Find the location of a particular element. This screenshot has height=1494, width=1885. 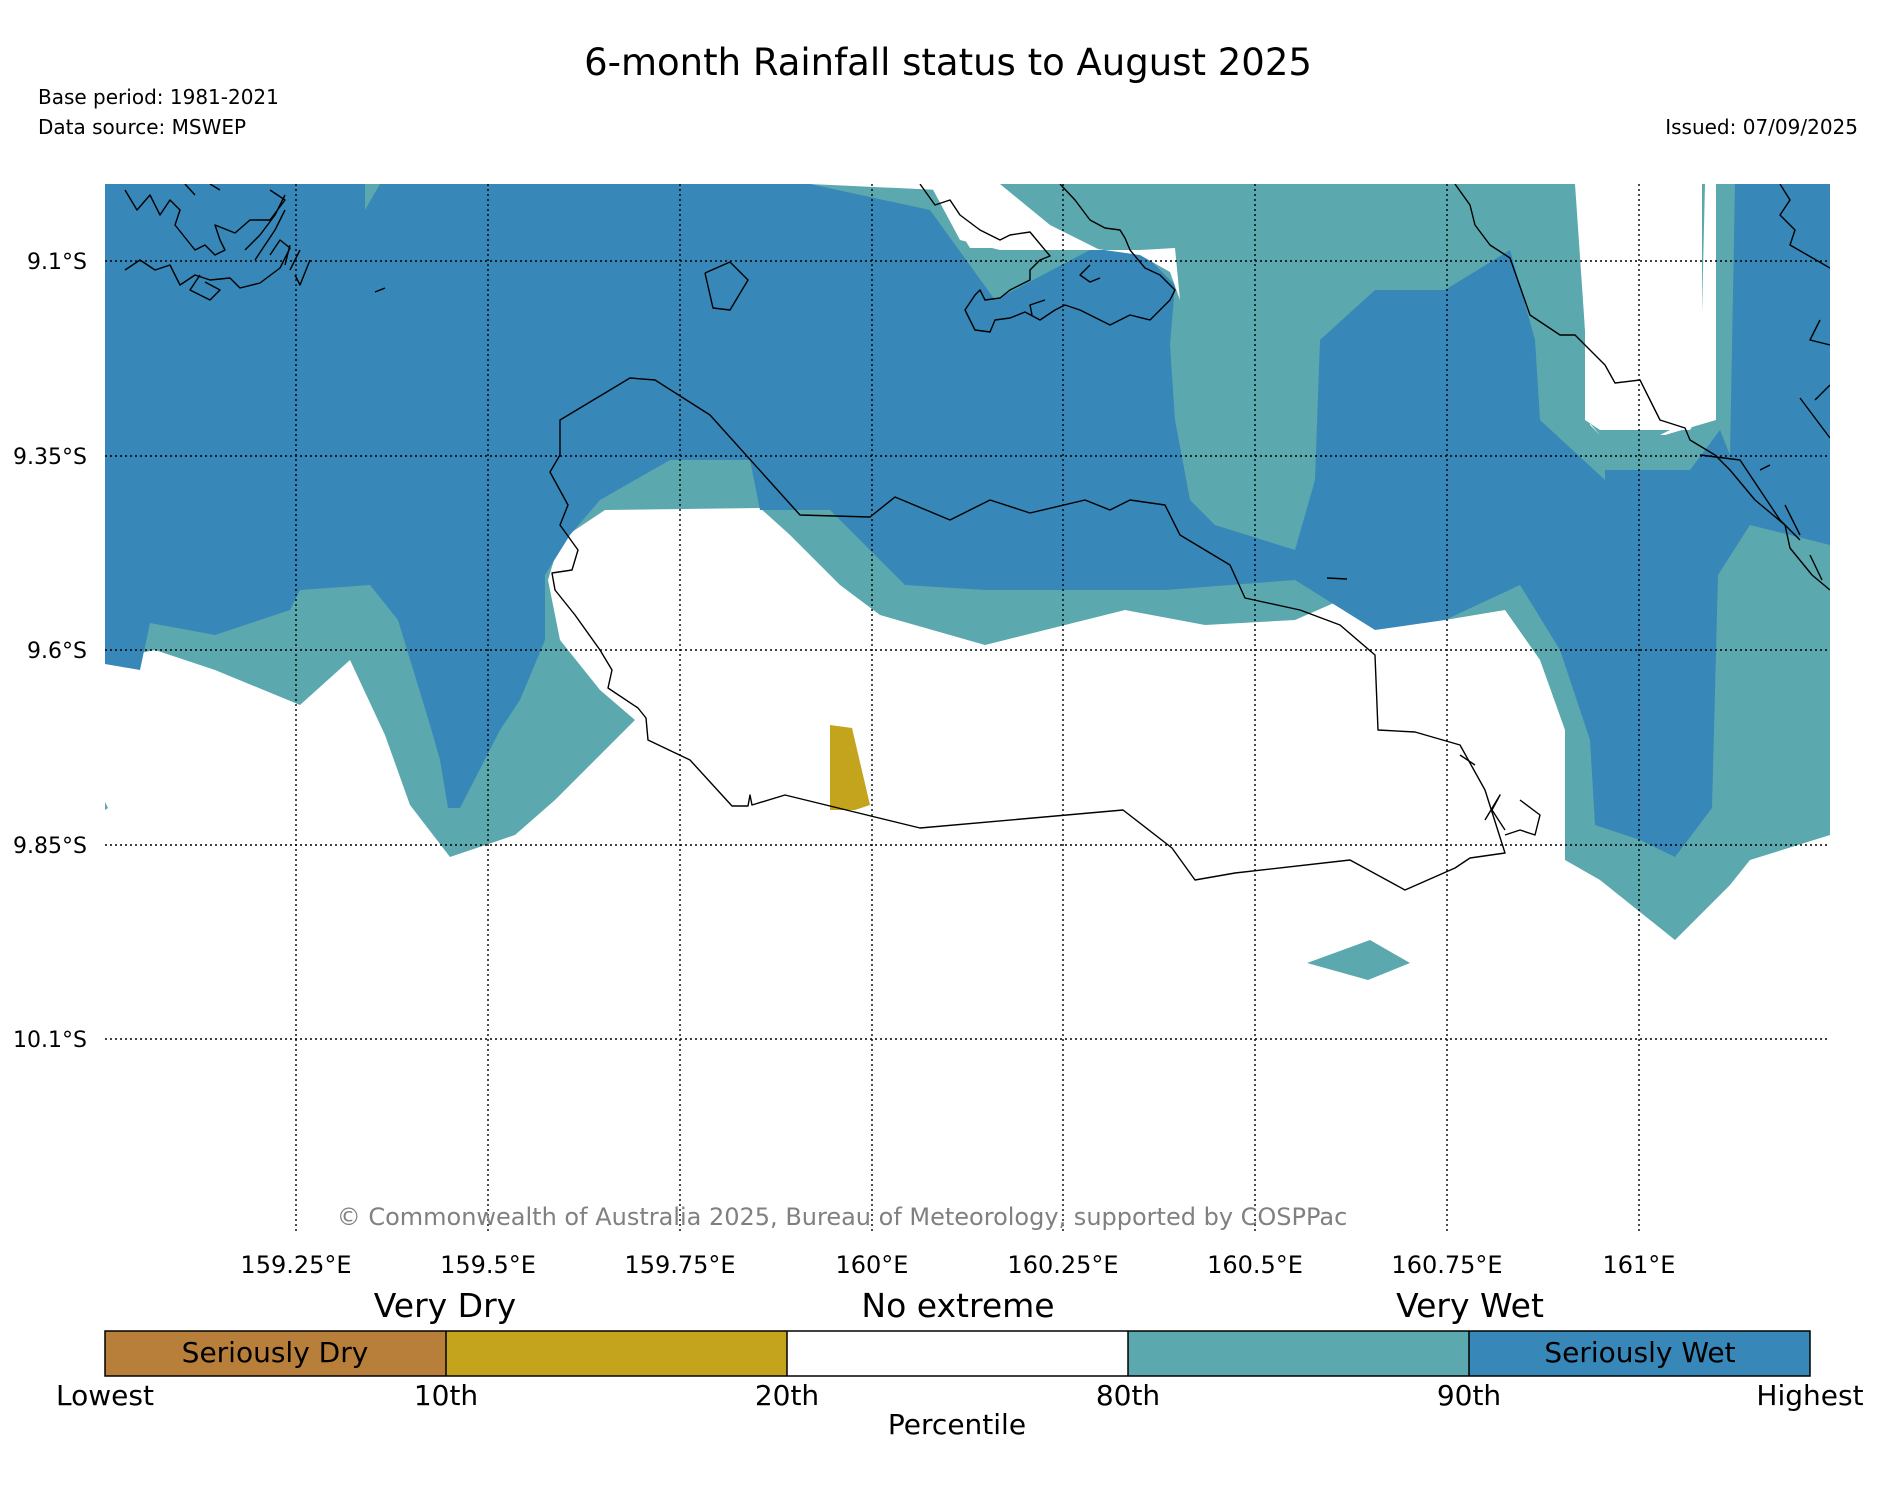

legend-ticks: Lowest 10th 20th 80th 90th Highest is located at coordinates (960, 1395).